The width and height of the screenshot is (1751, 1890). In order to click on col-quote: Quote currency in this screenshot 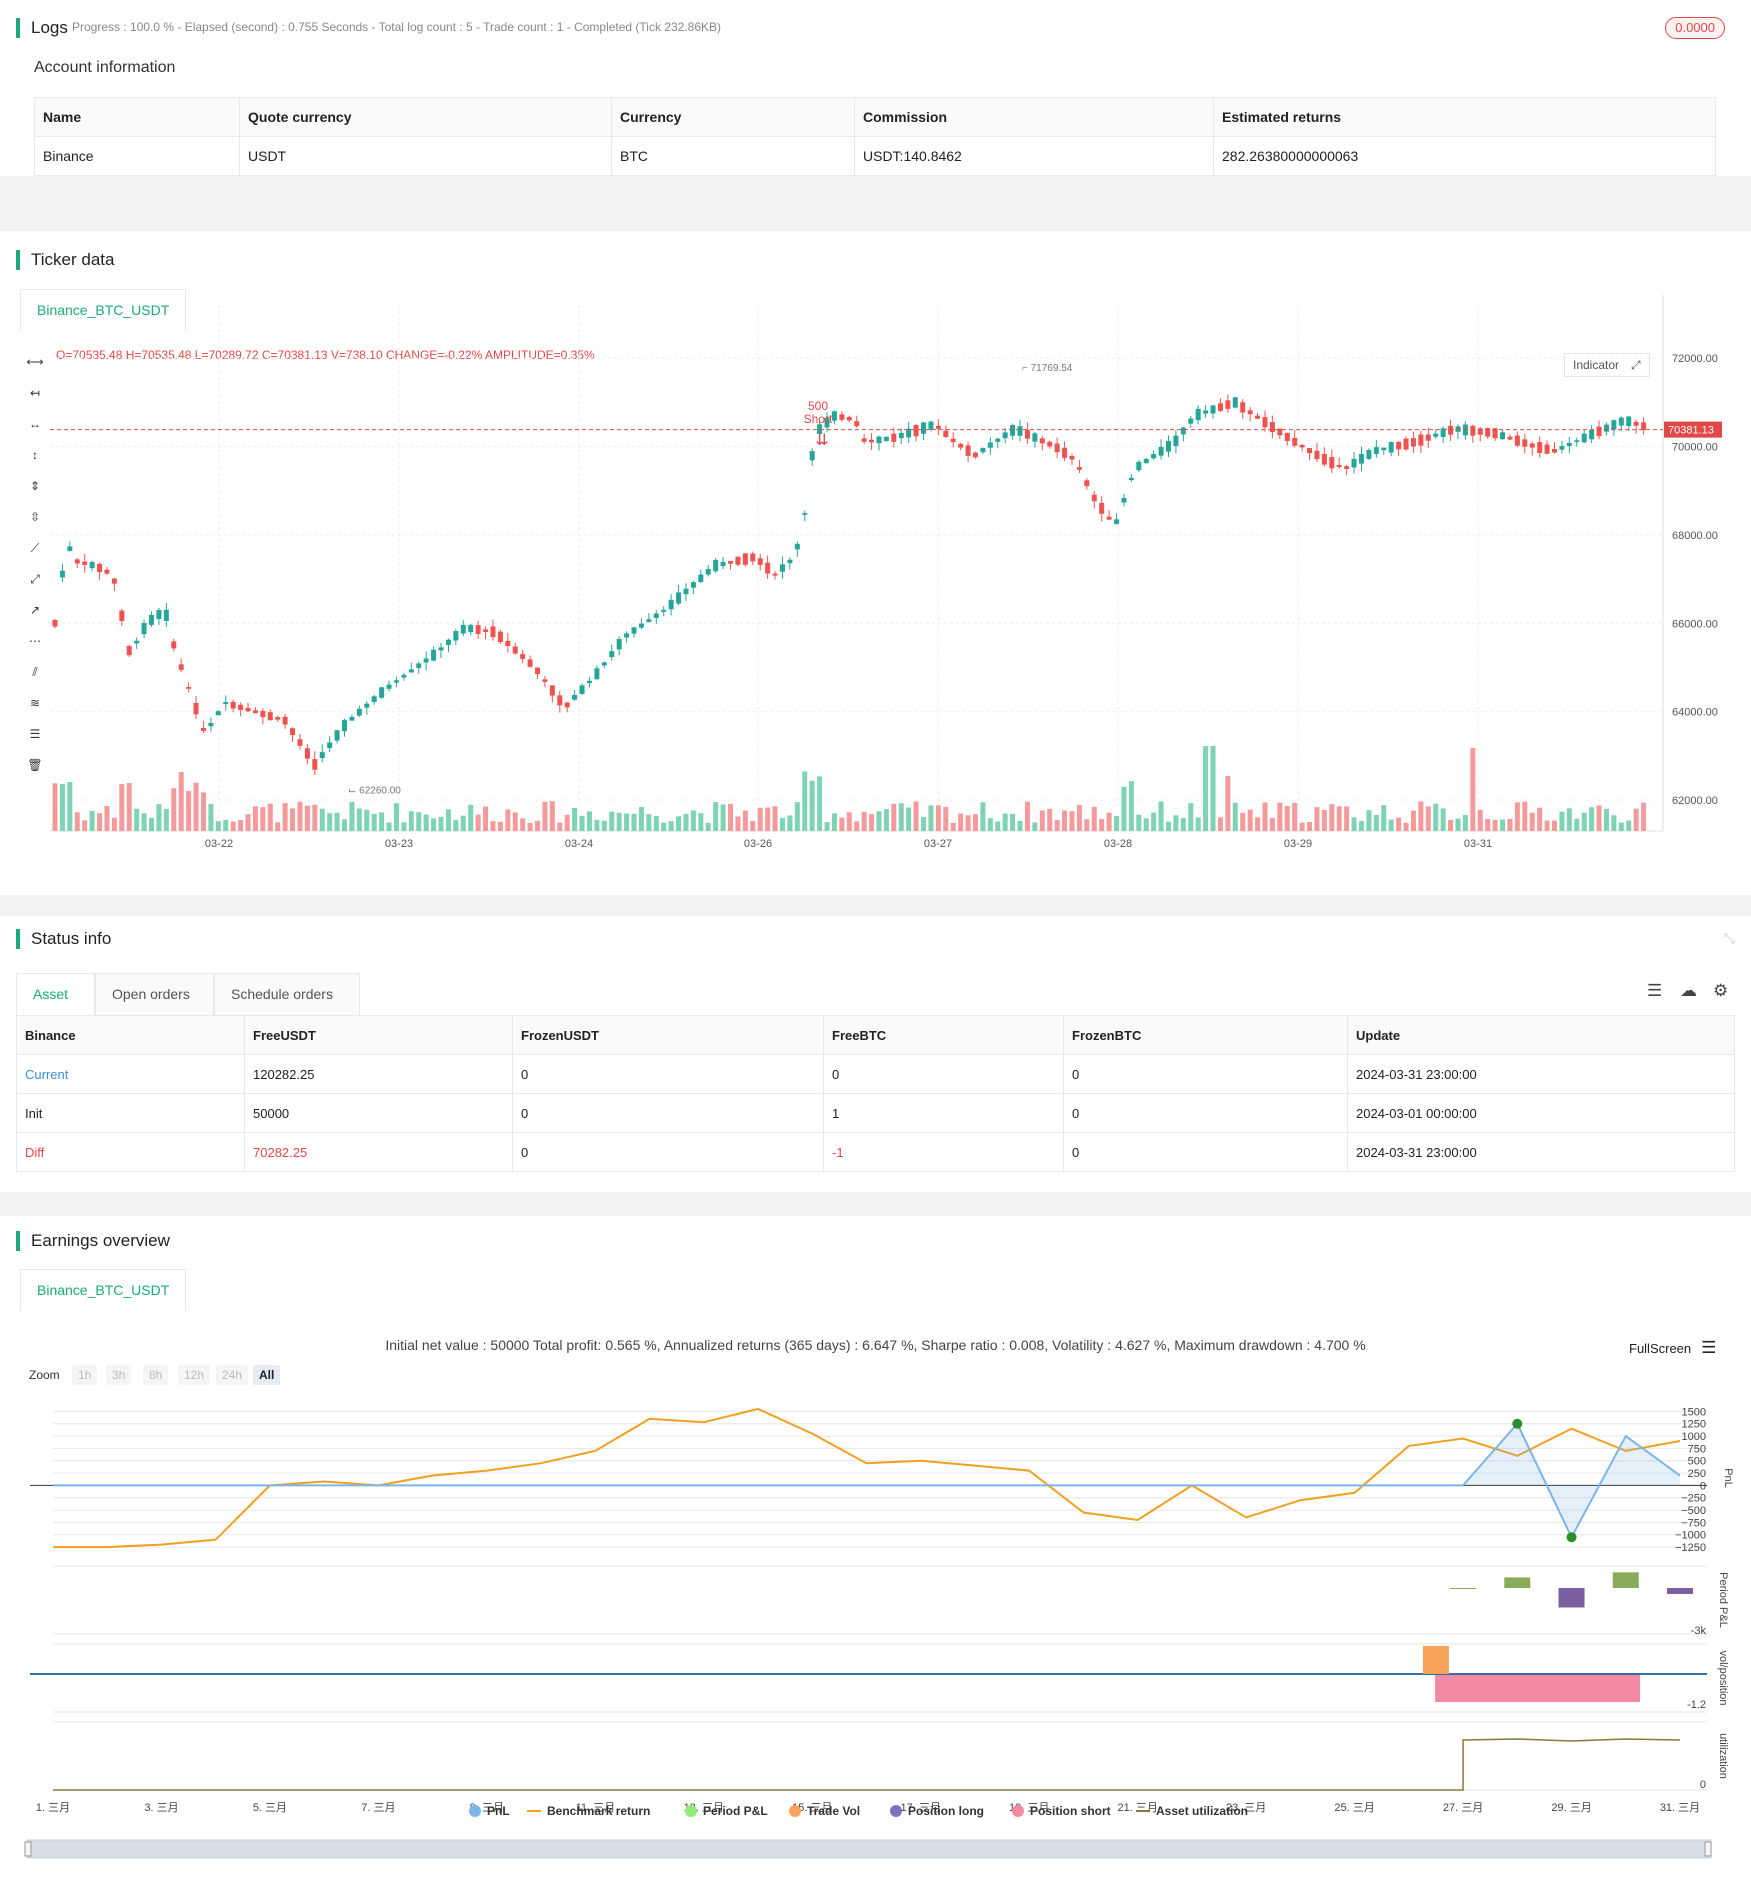, I will do `click(425, 117)`.